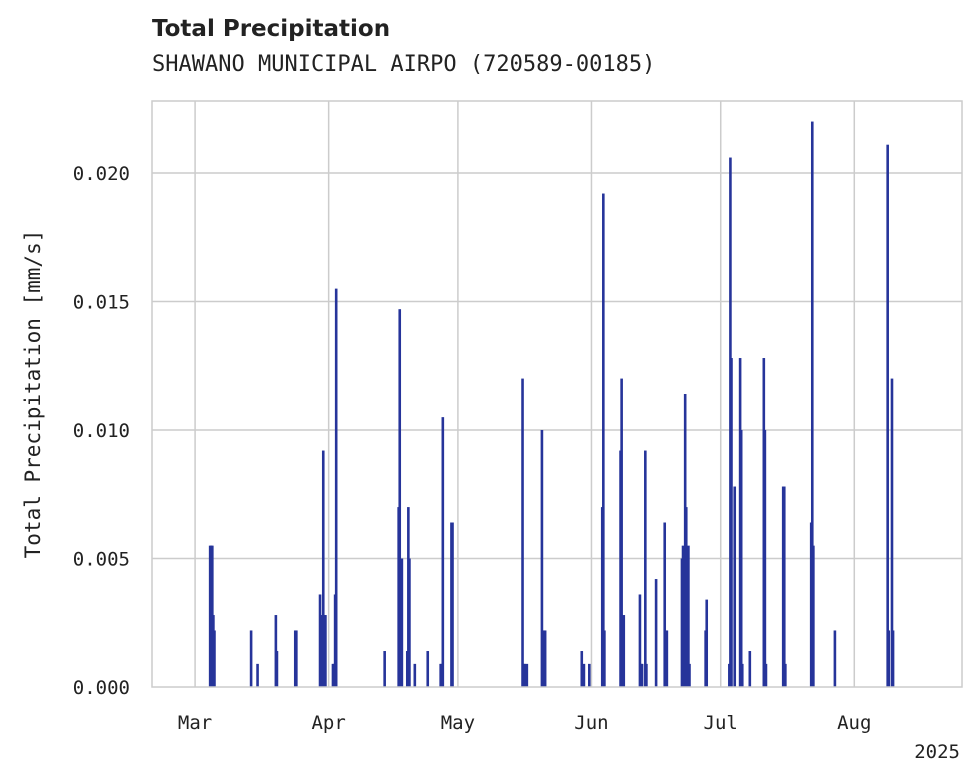 This screenshot has height=783, width=980. What do you see at coordinates (101, 688) in the screenshot?
I see `y-tick-label: 0.000` at bounding box center [101, 688].